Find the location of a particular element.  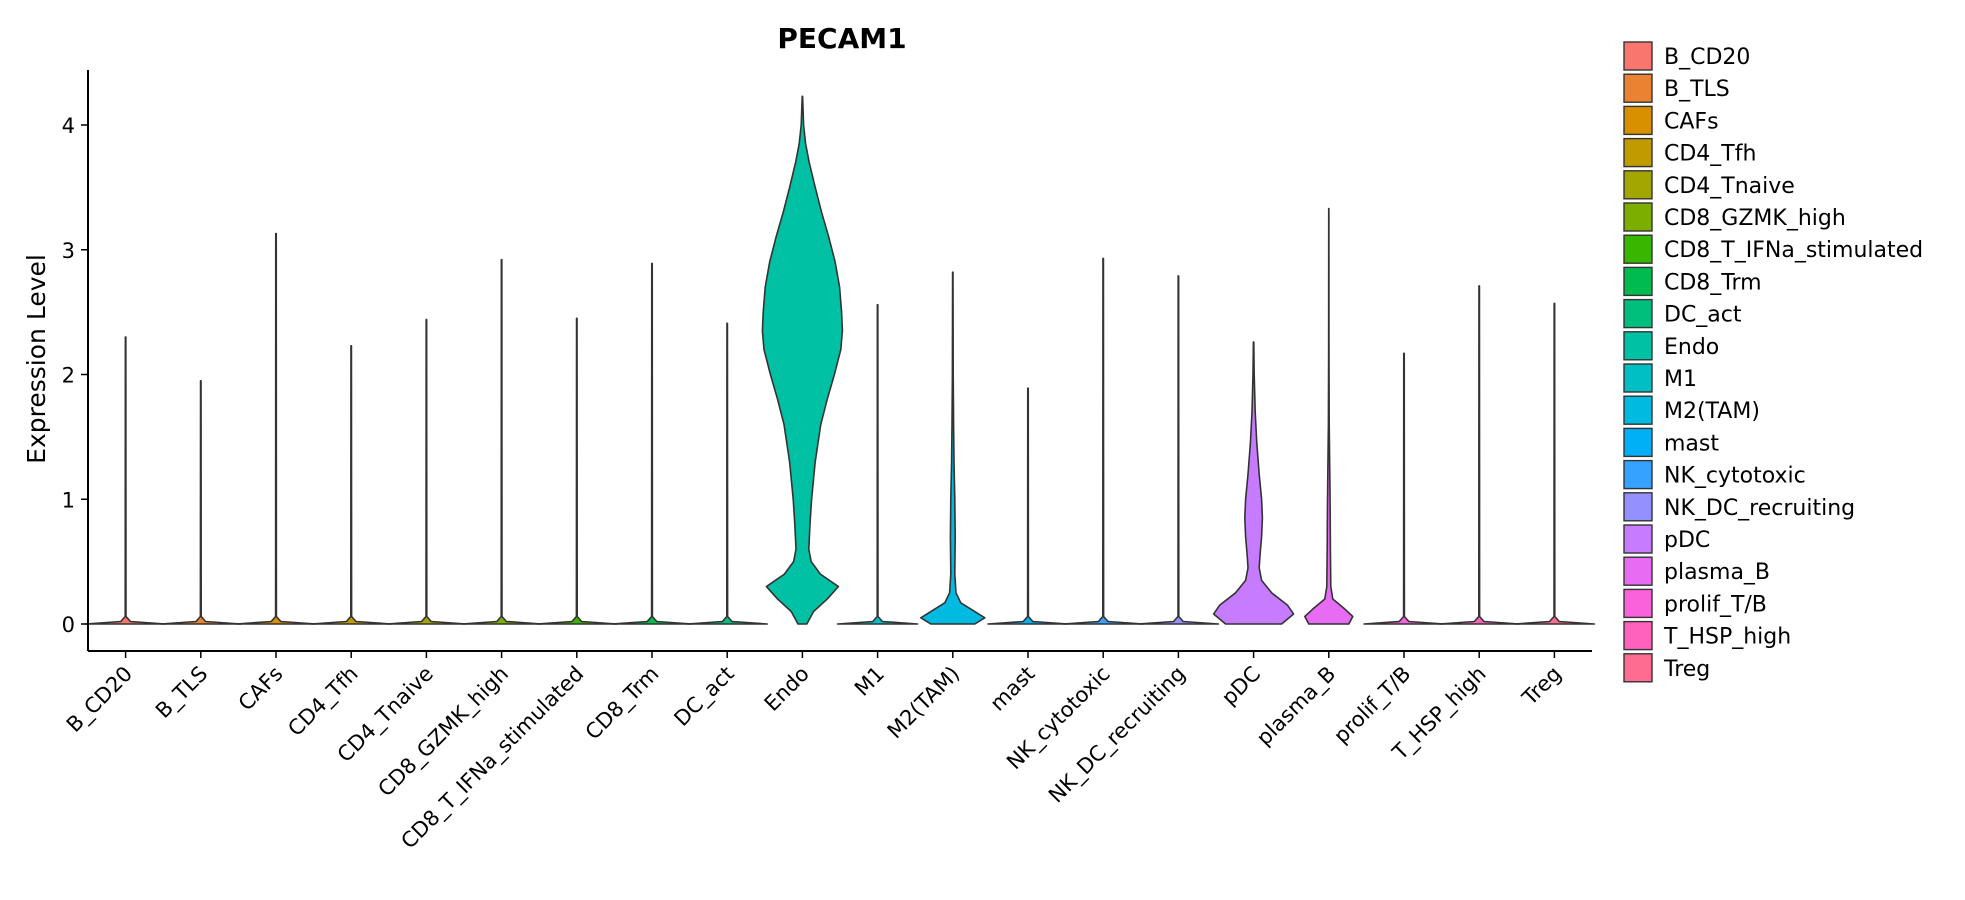

chart-title: PECAM1 is located at coordinates (841, 38).